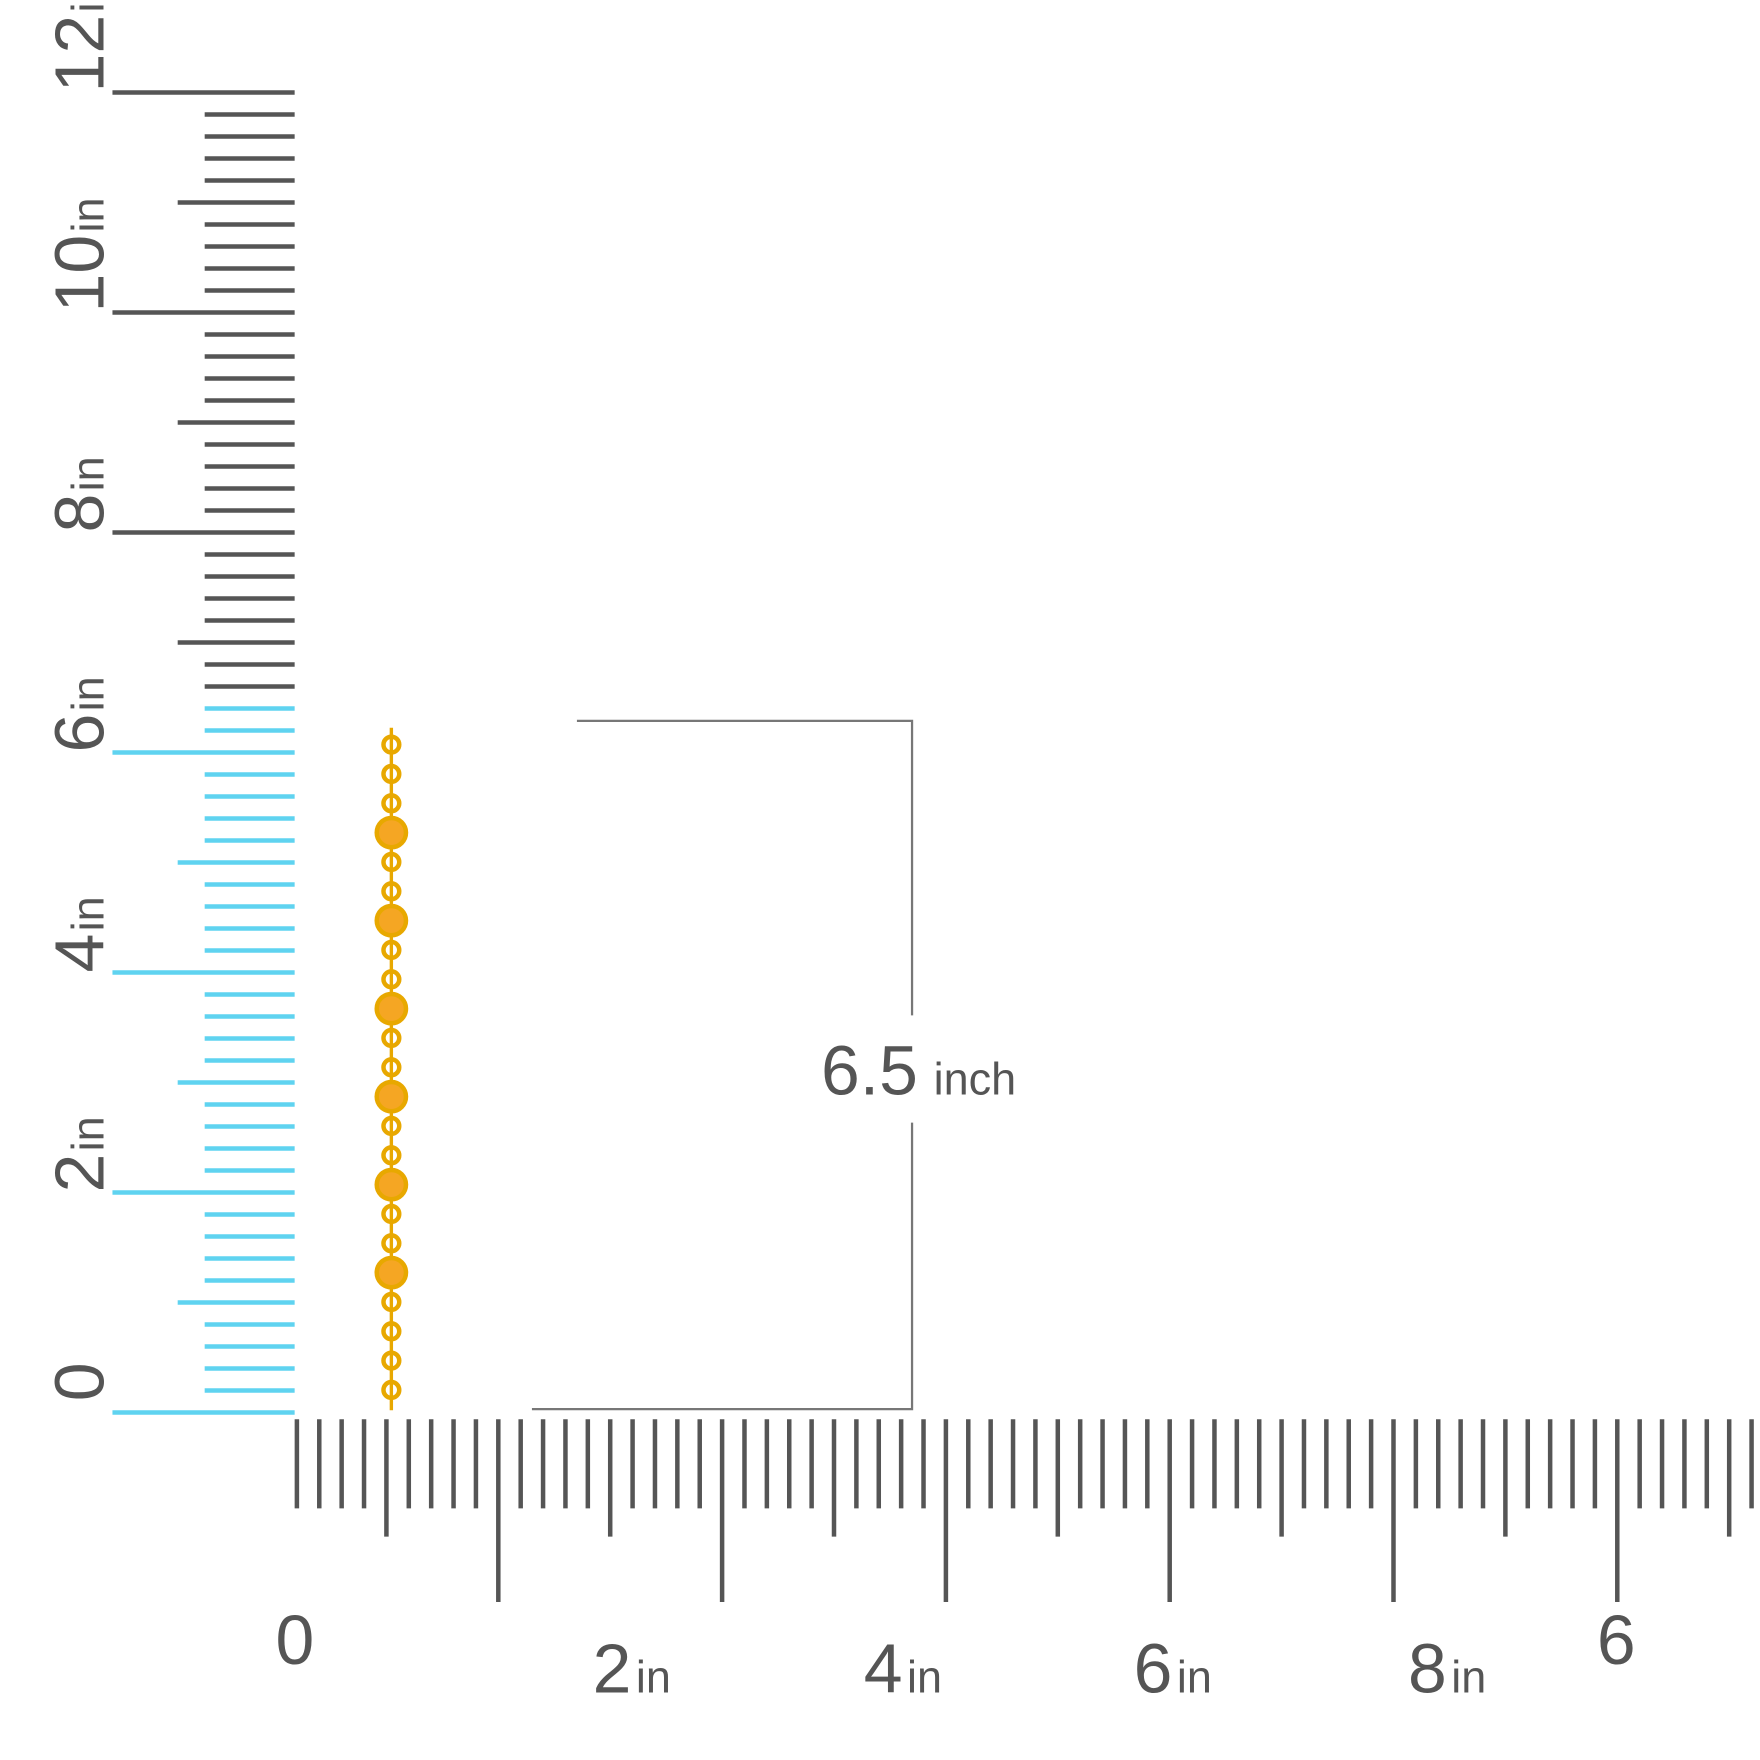 The height and width of the screenshot is (1760, 1760). Describe the element at coordinates (869, 1070) in the screenshot. I see `measure-number: 6.5` at that location.